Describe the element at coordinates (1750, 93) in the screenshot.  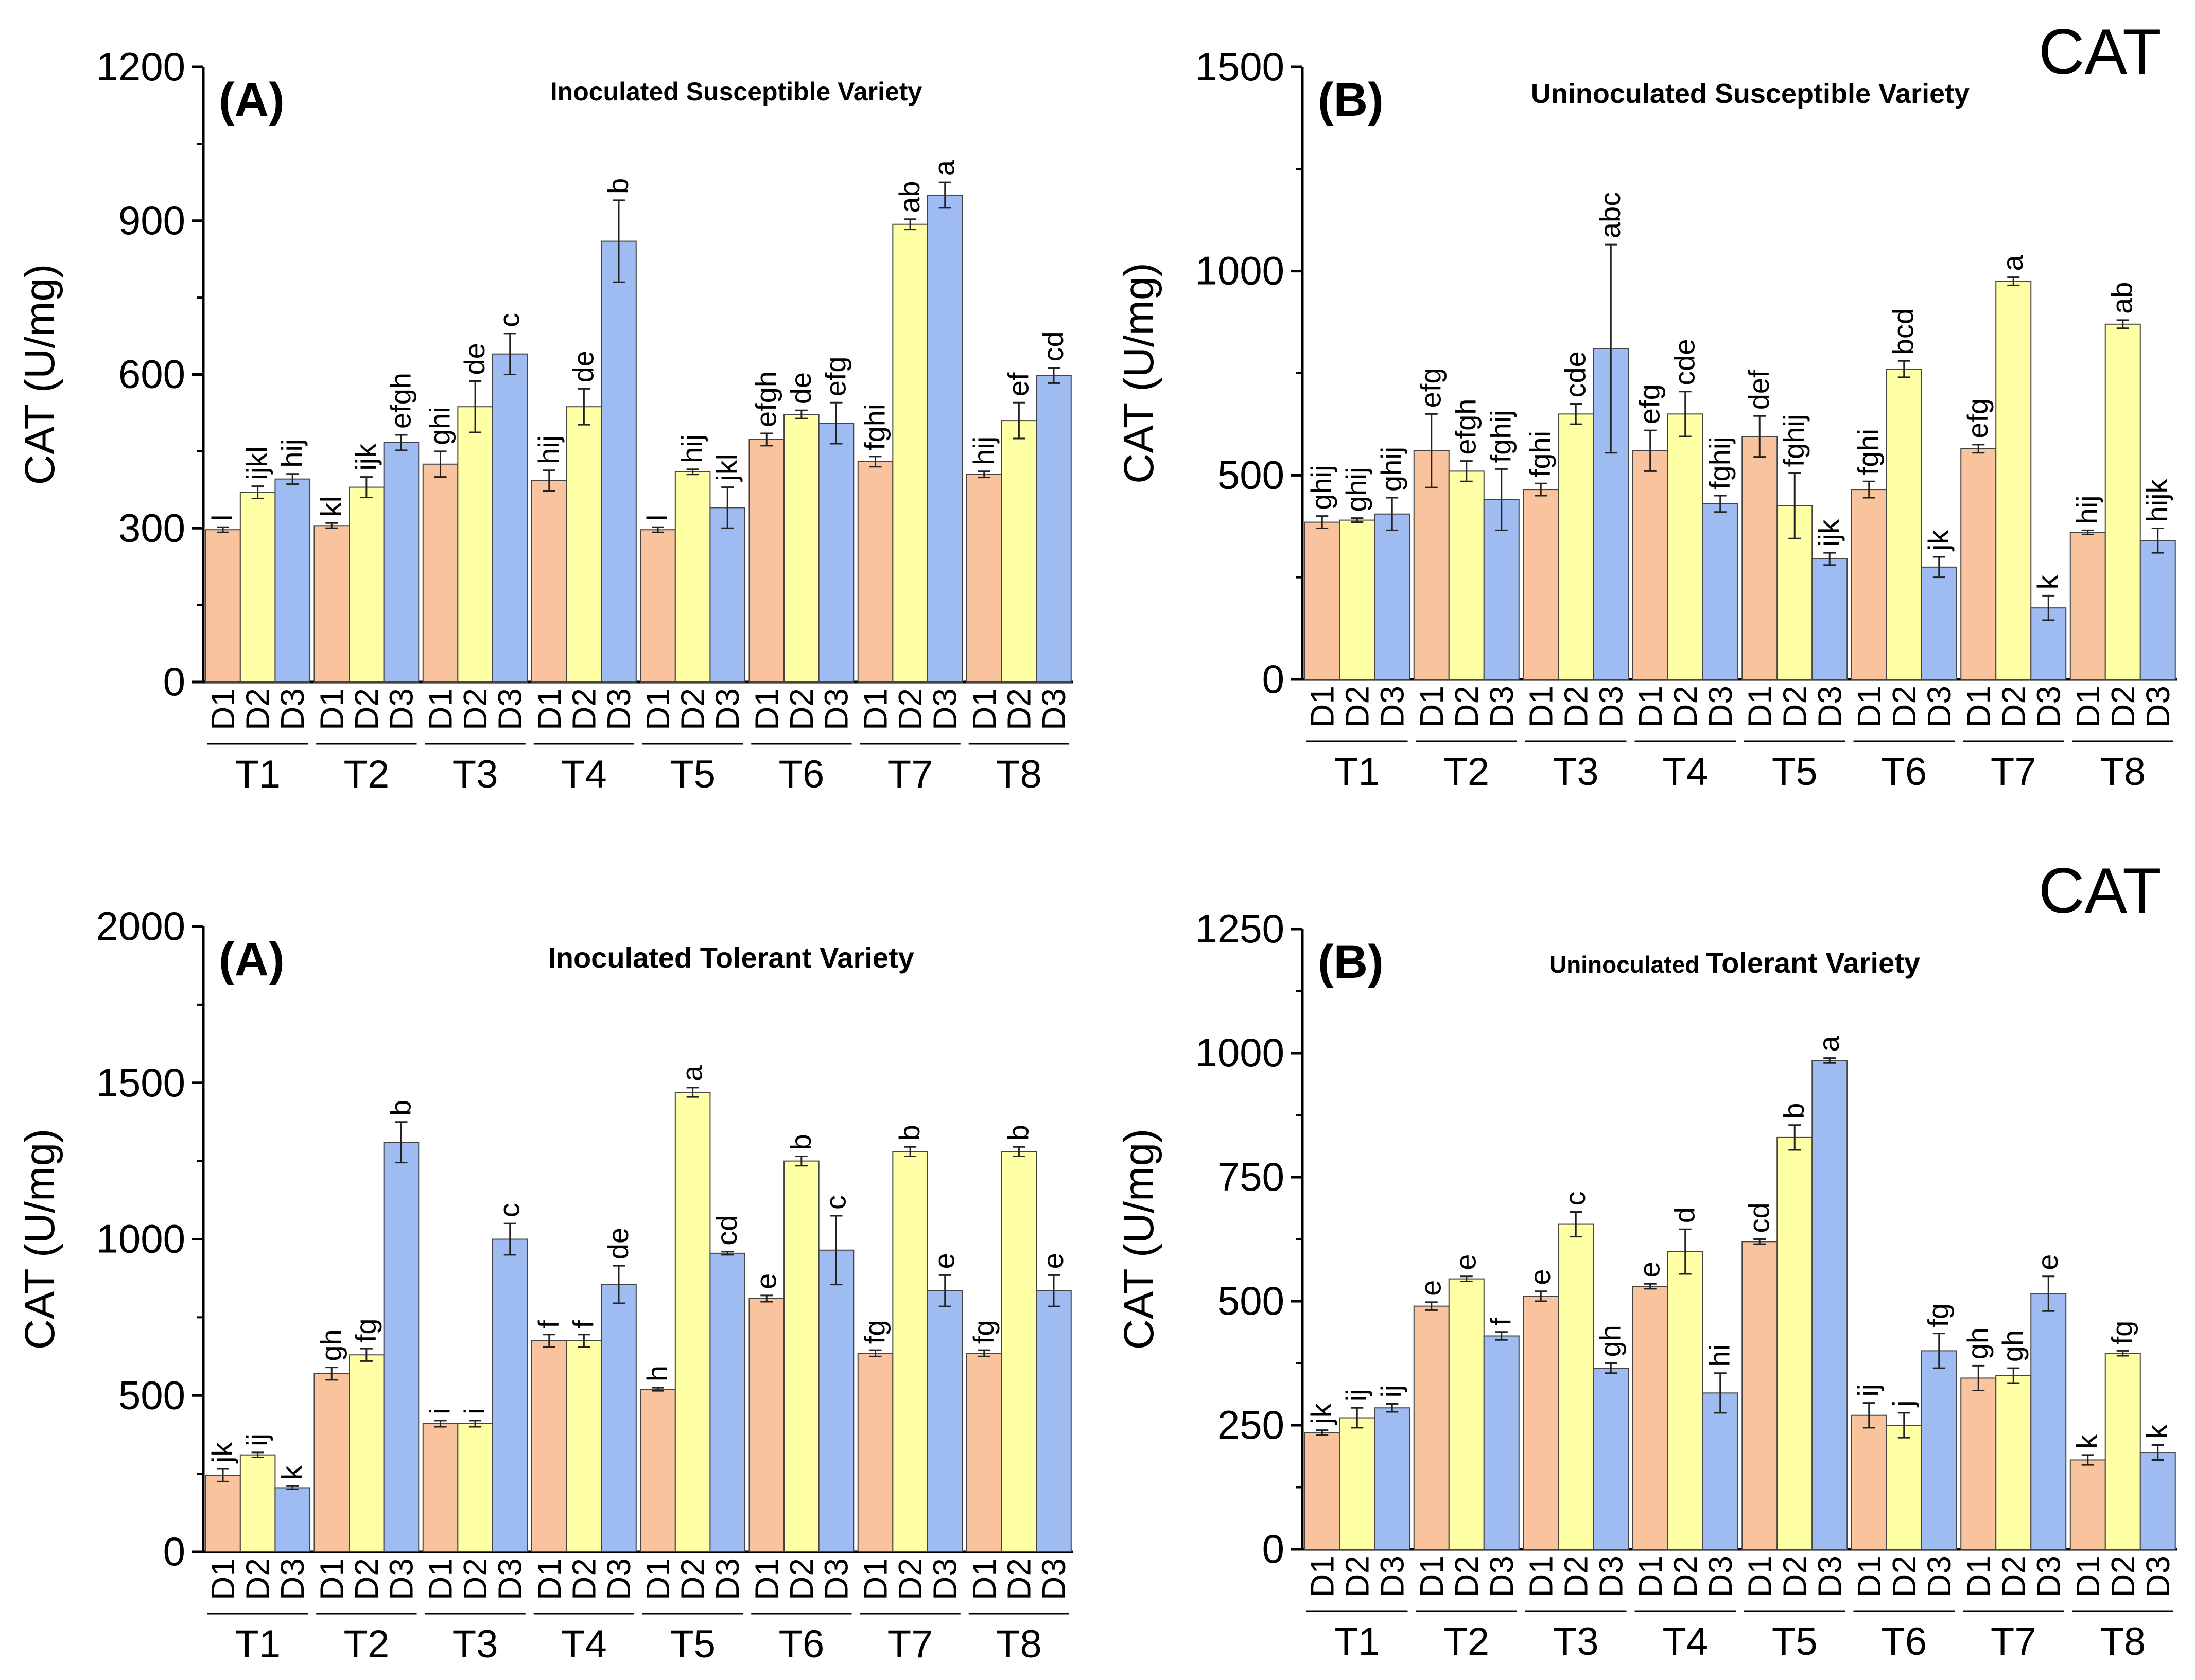
I see `chart-title: Uninoculated Susceptible Variety` at that location.